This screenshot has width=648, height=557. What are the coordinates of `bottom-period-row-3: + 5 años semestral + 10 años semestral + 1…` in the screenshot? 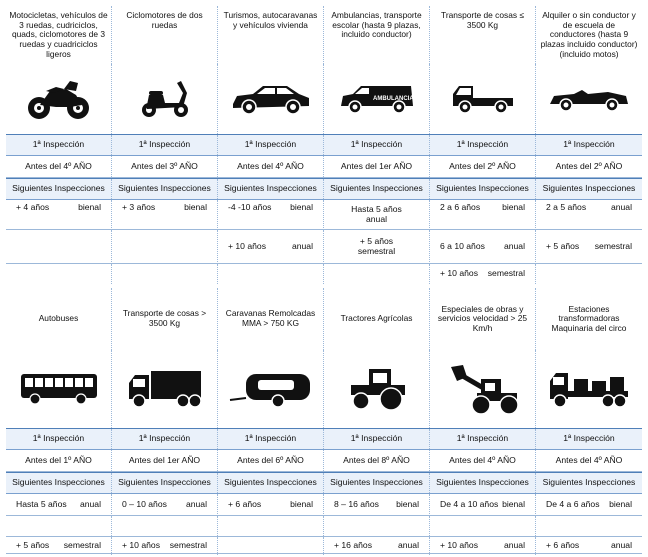 It's located at (324, 545).